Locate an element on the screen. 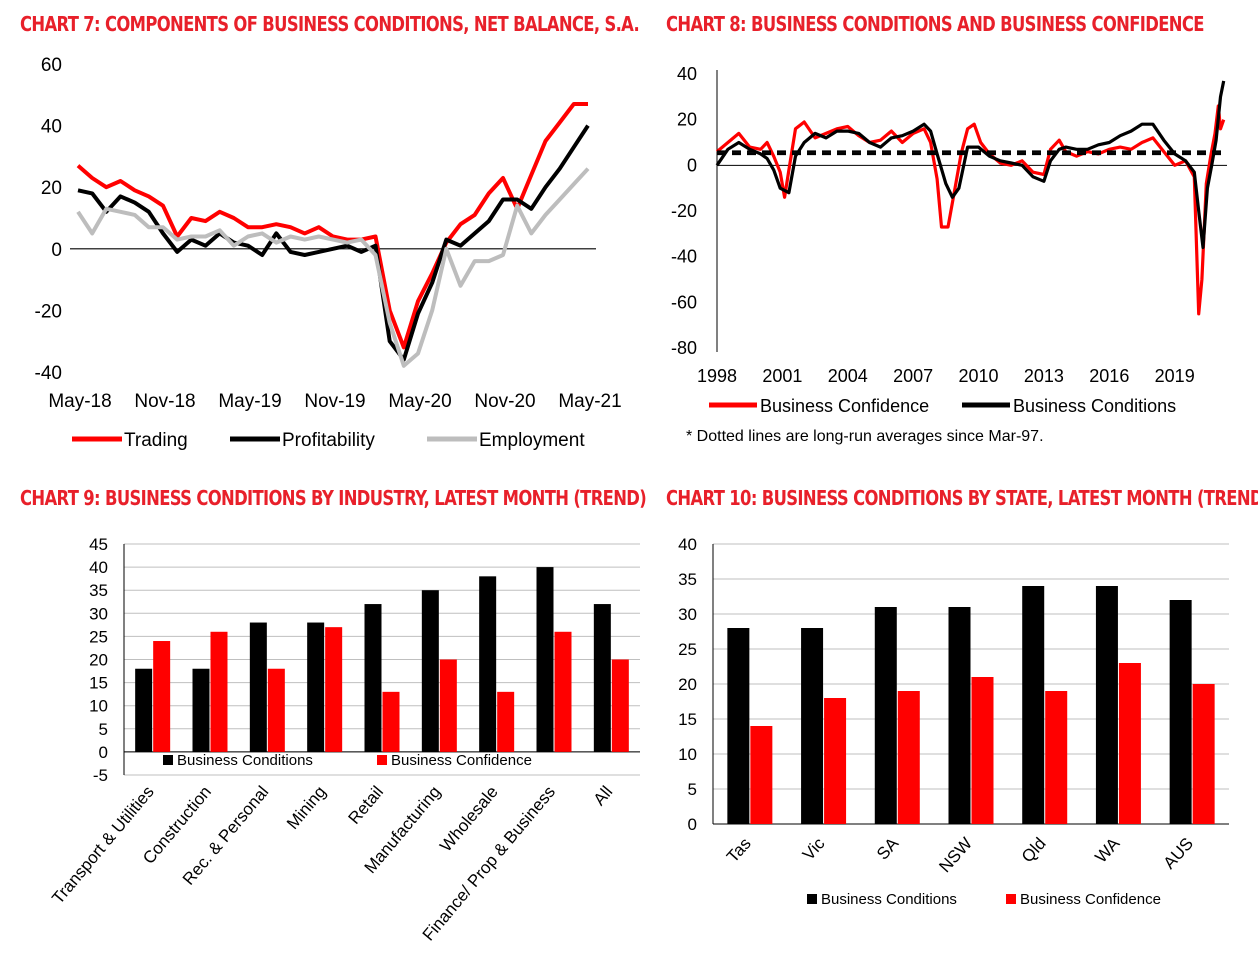 The image size is (1258, 960). x-tick-label: 1998 is located at coordinates (717, 376).